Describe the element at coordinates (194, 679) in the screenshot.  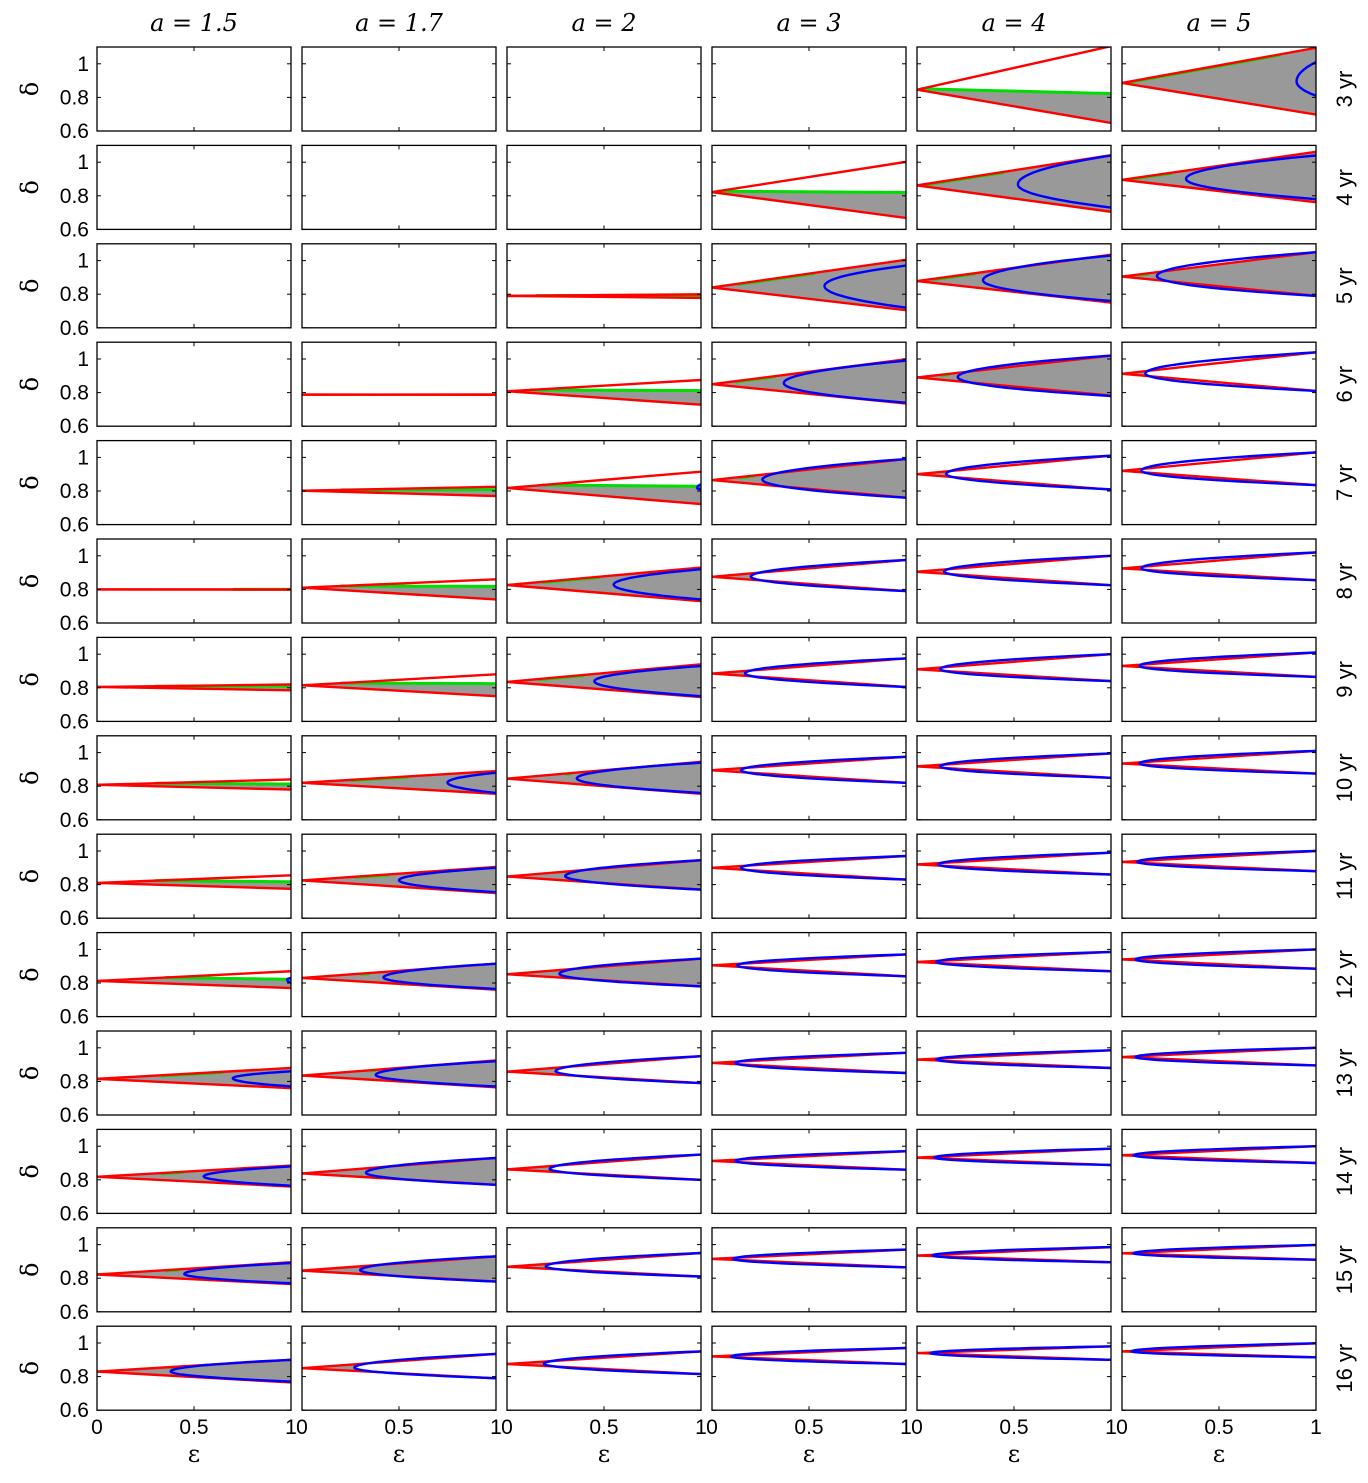
I see `panel-r6-c0` at that location.